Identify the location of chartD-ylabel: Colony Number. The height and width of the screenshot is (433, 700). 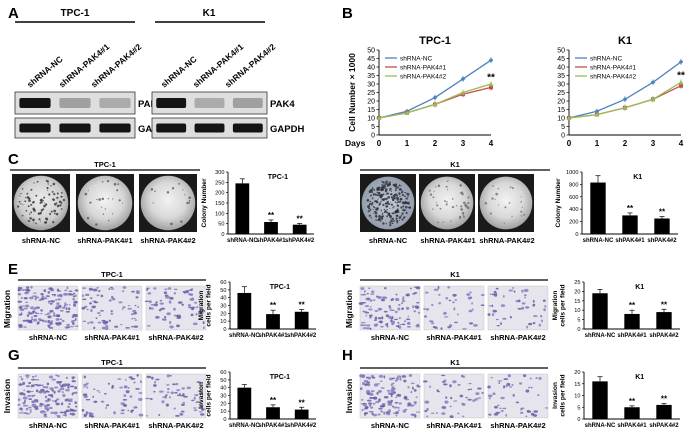
(558, 203).